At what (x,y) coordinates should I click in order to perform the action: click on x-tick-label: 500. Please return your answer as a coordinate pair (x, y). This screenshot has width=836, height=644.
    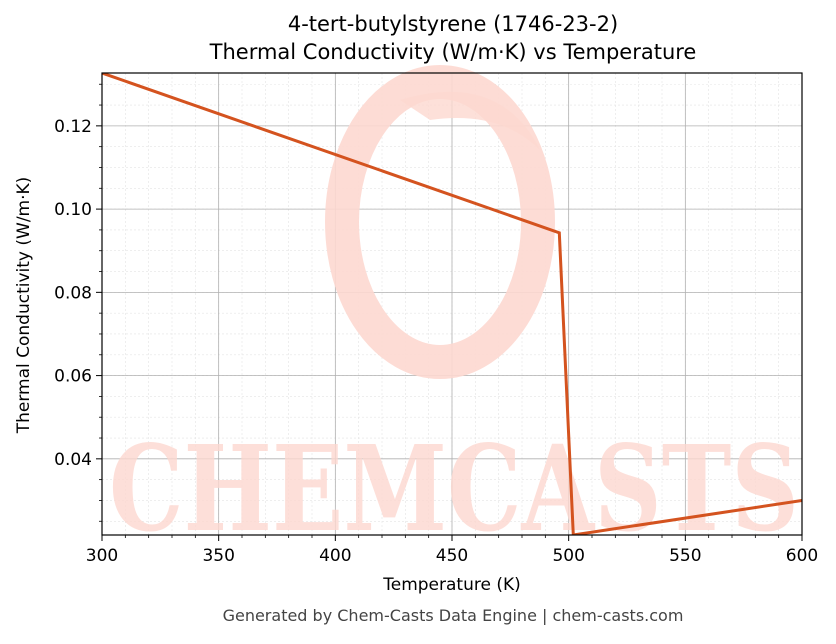
    Looking at the image, I should click on (568, 556).